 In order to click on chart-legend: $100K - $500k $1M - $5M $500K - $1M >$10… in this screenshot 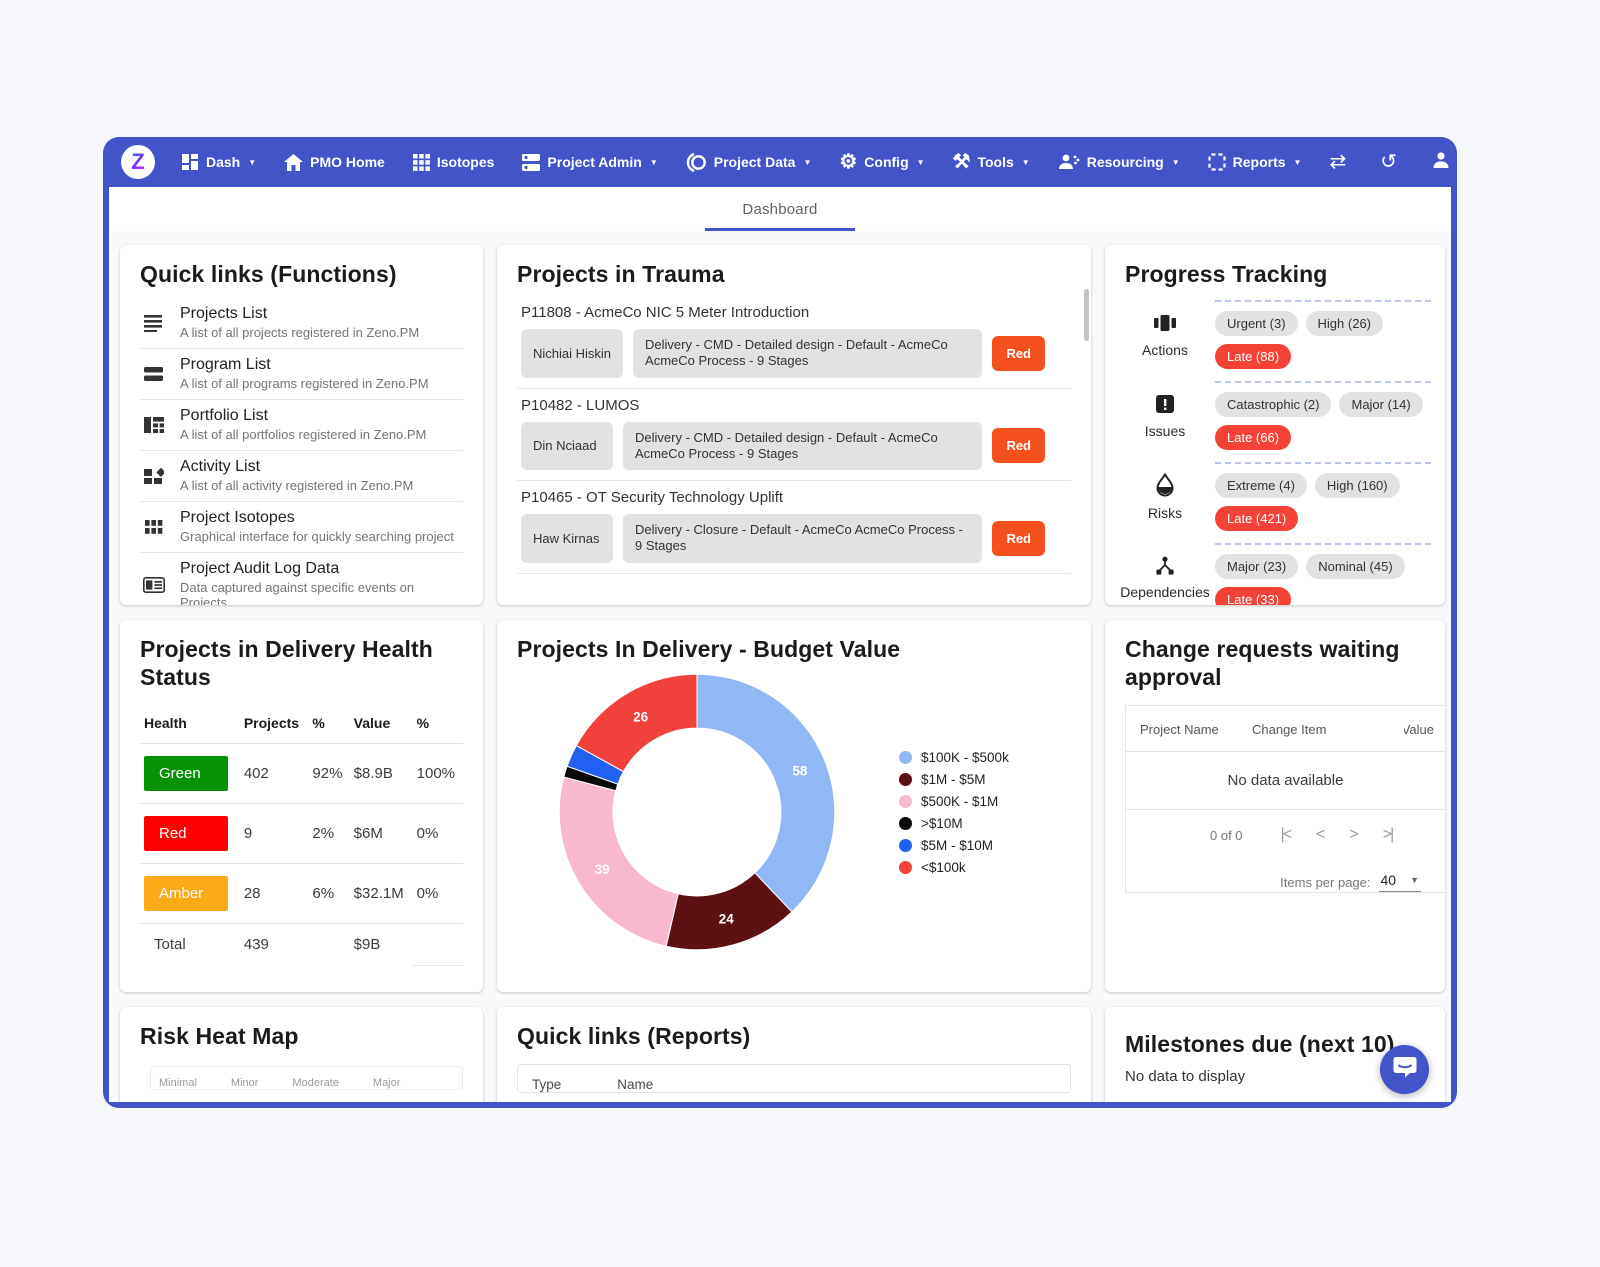, I will do `click(954, 812)`.